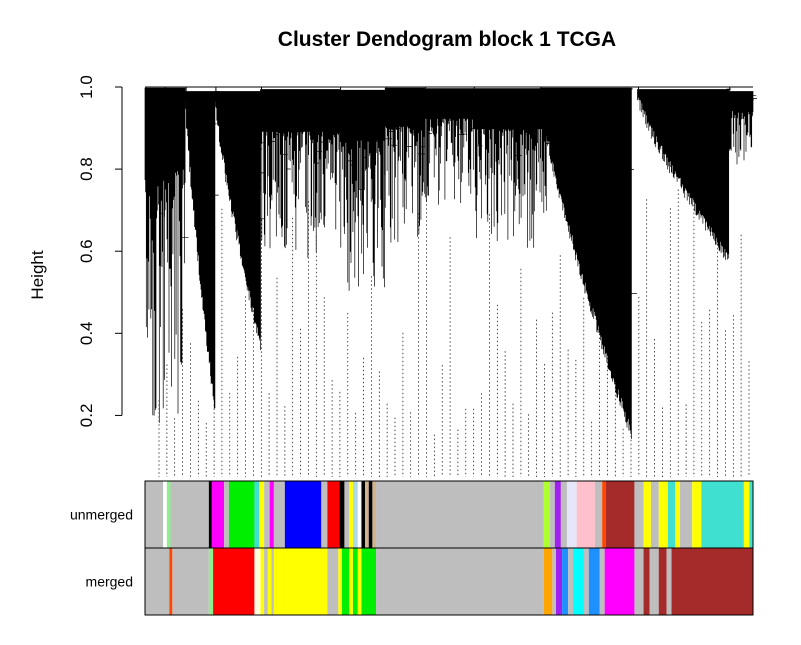 The width and height of the screenshot is (801, 645). I want to click on y-axis-label: Height, so click(37, 274).